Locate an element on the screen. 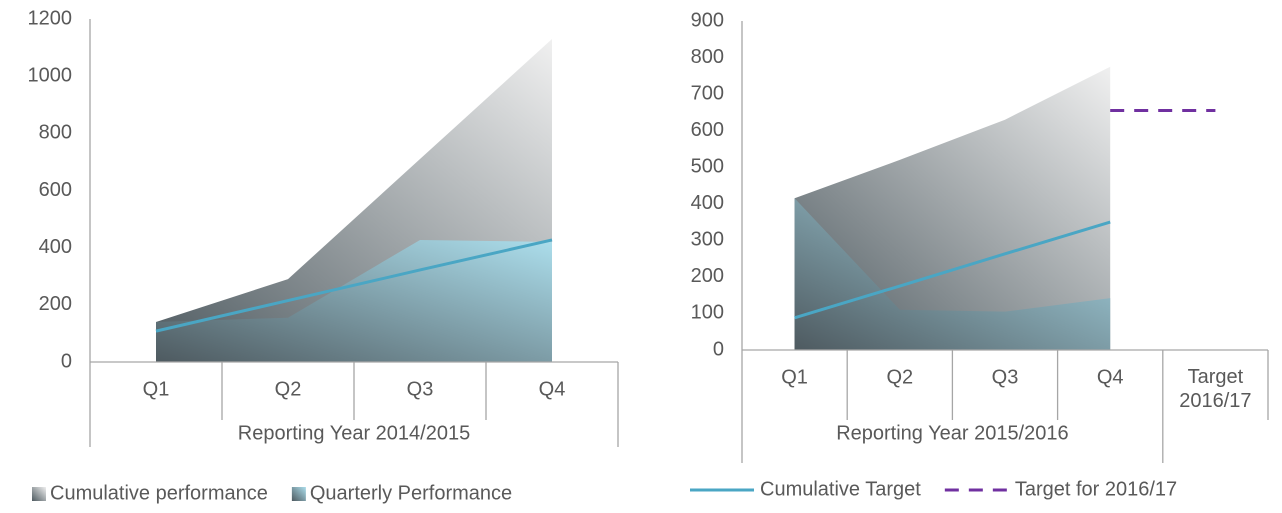 The width and height of the screenshot is (1282, 513). legend-label: Cumulative Target is located at coordinates (840, 489).